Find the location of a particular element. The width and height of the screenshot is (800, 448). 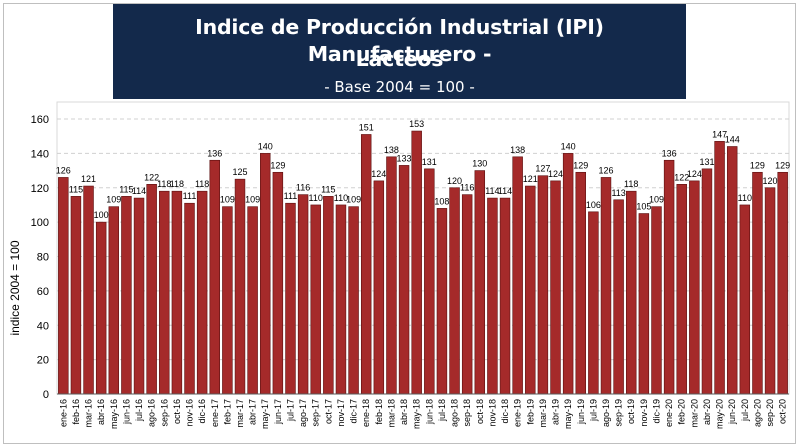

x-tick-label: abr-18 is located at coordinates (404, 412).